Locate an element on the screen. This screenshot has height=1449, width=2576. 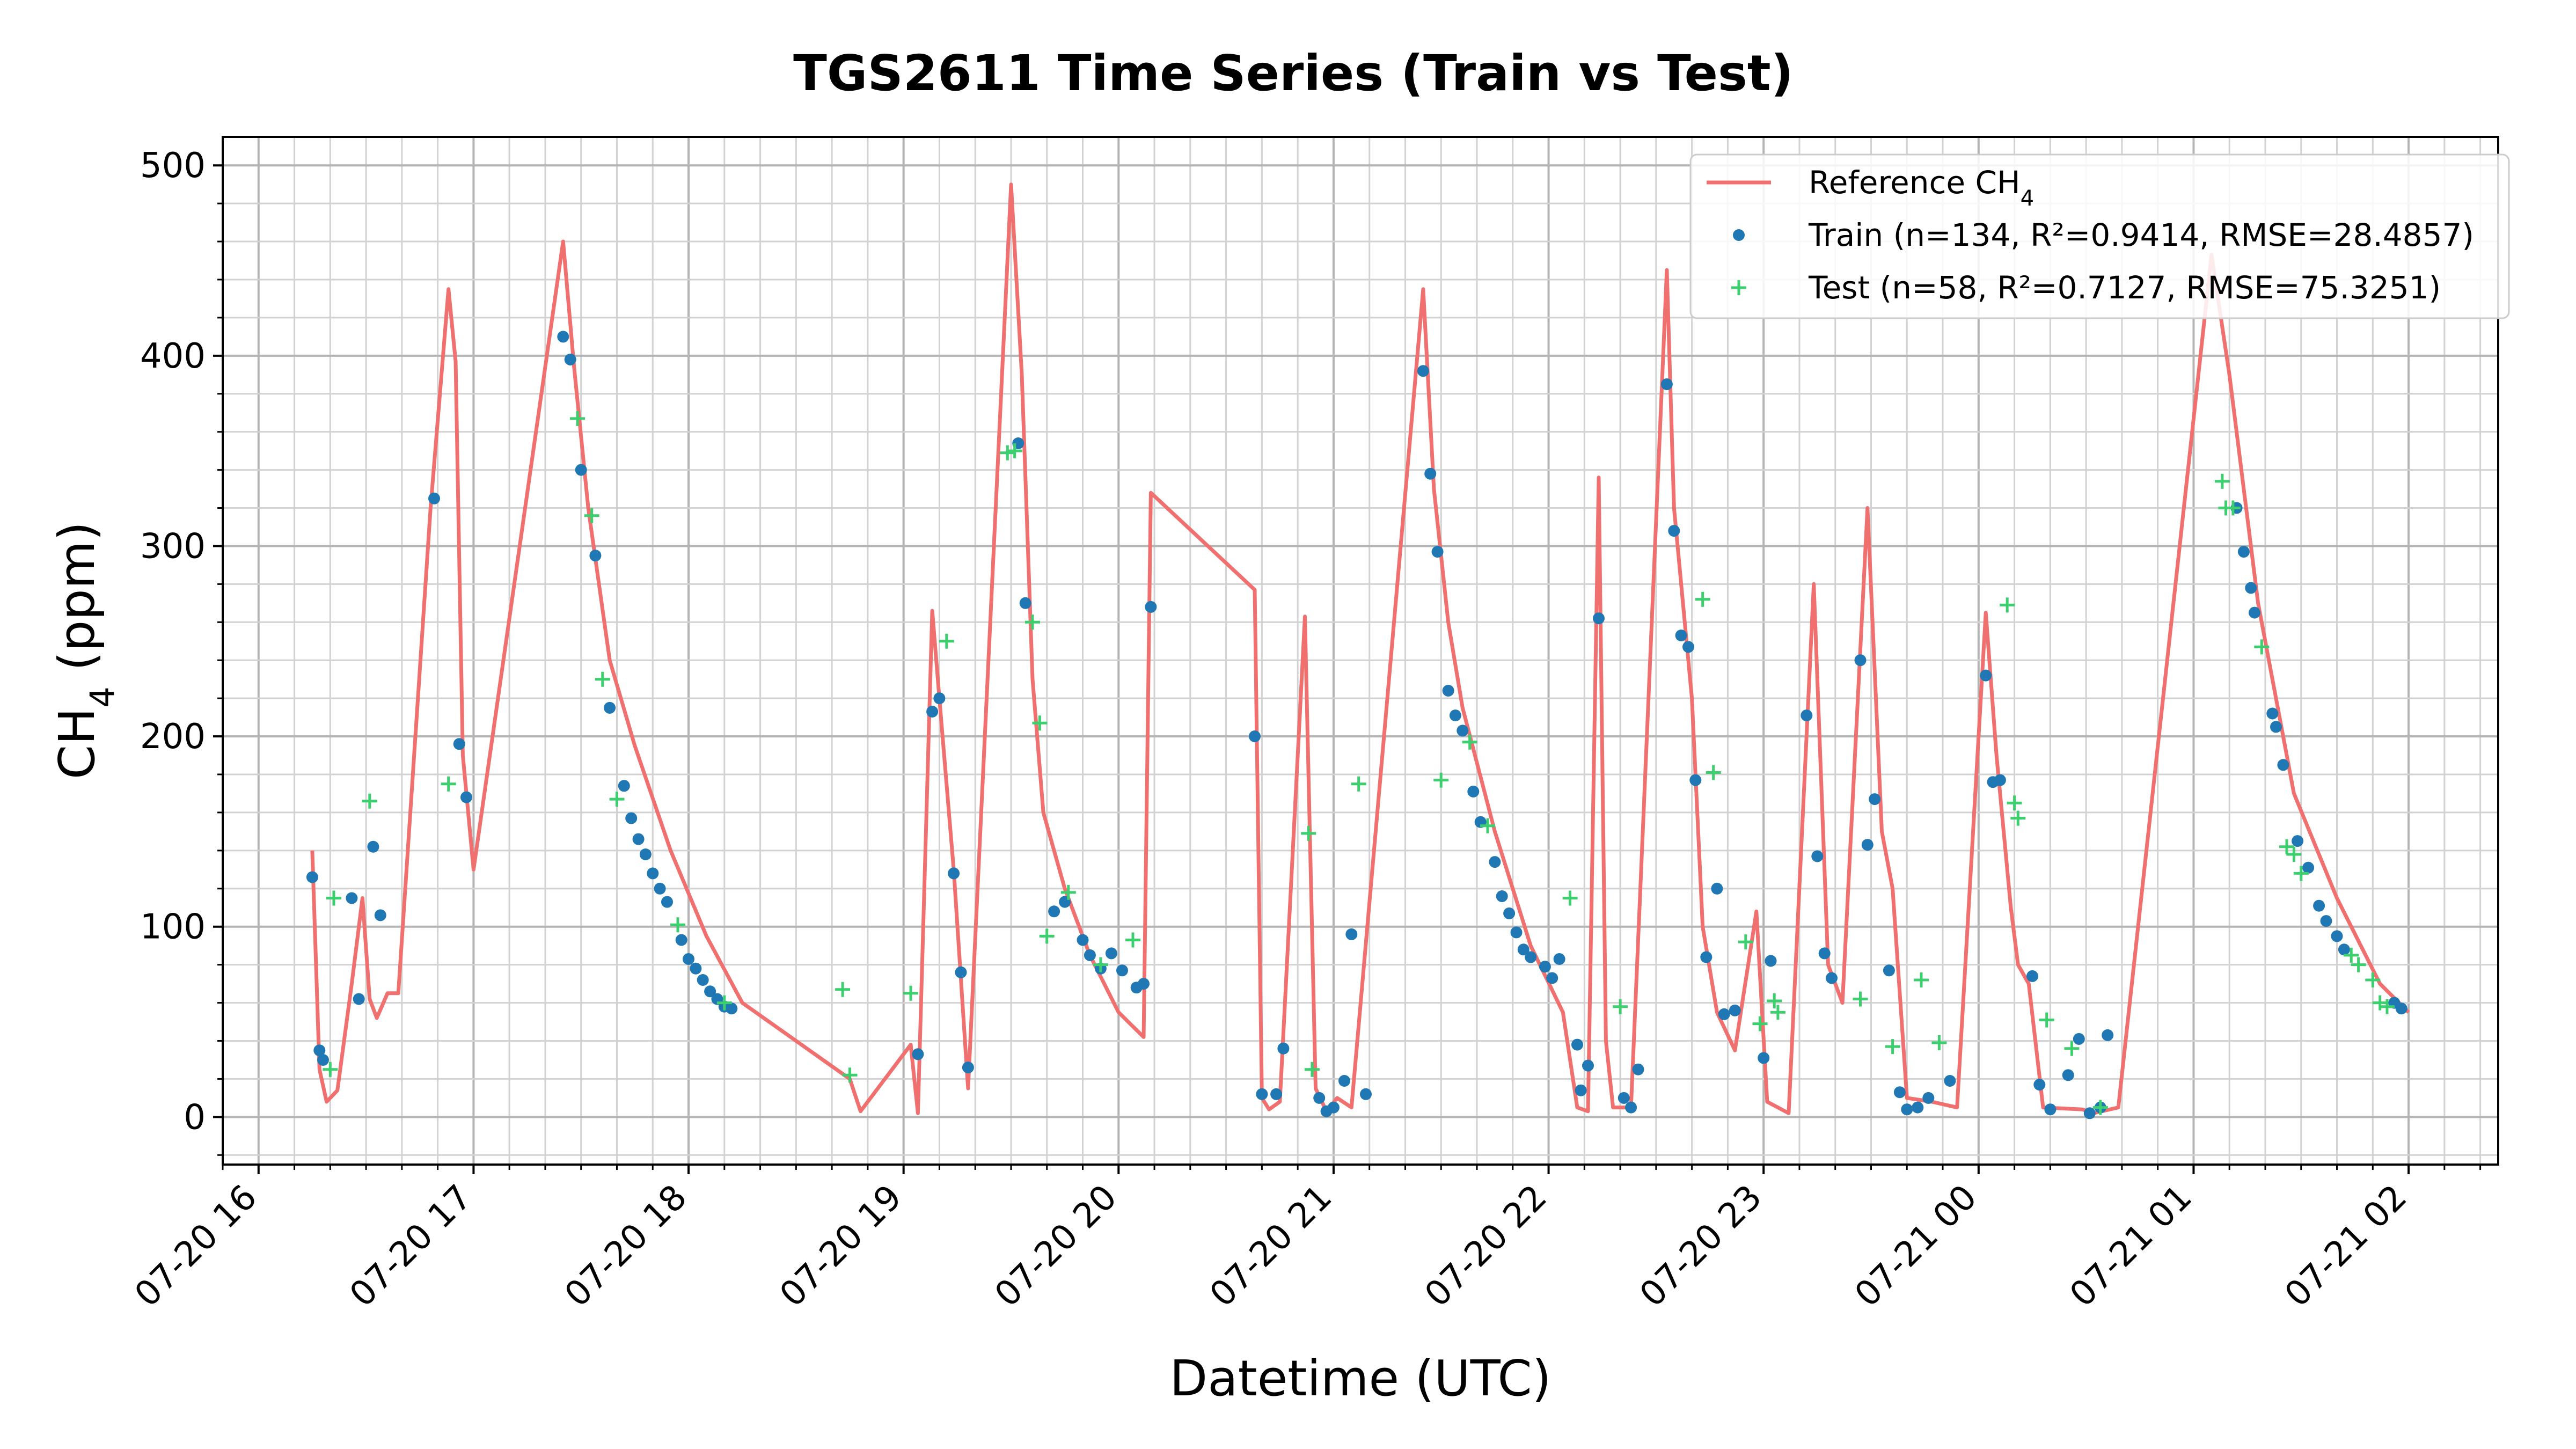
y-axis-label: CH4 (ppm) is located at coordinates (85, 650).